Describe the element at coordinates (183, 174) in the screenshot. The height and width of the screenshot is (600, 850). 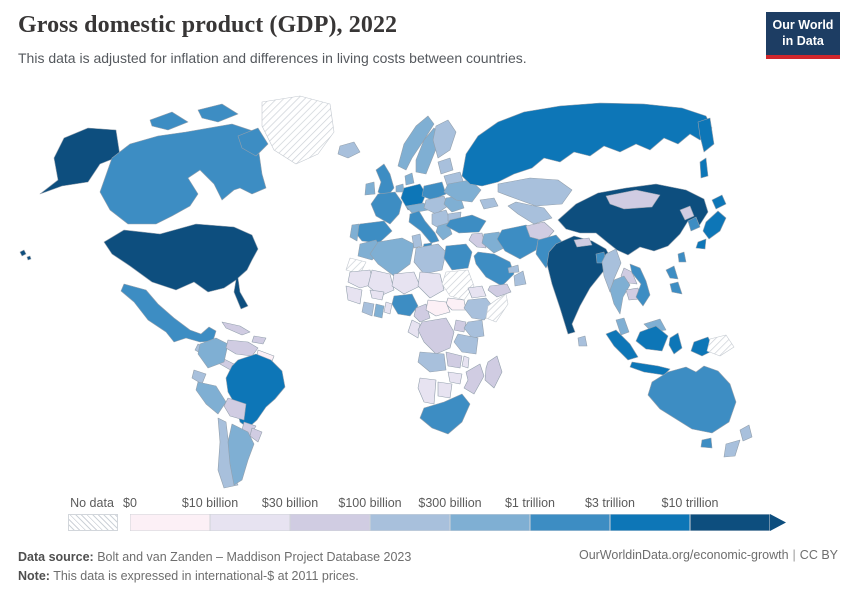
I see `country-canada` at that location.